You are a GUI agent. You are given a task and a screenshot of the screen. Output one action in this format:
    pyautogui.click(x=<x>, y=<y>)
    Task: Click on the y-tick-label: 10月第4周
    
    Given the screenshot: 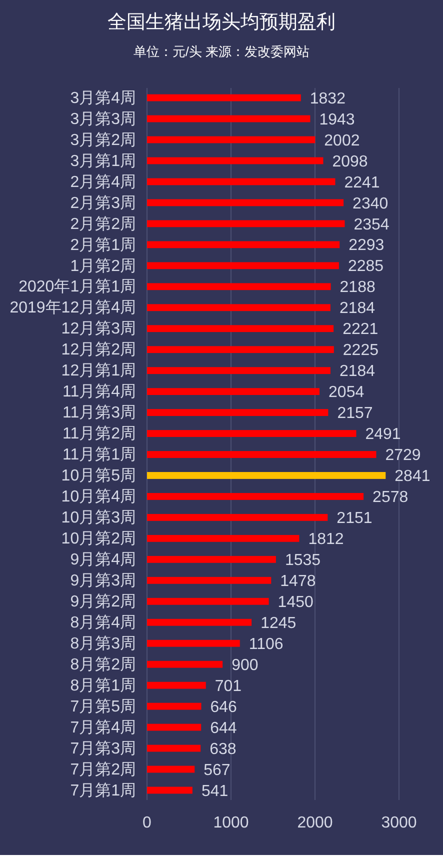 What is the action you would take?
    pyautogui.click(x=98, y=497)
    